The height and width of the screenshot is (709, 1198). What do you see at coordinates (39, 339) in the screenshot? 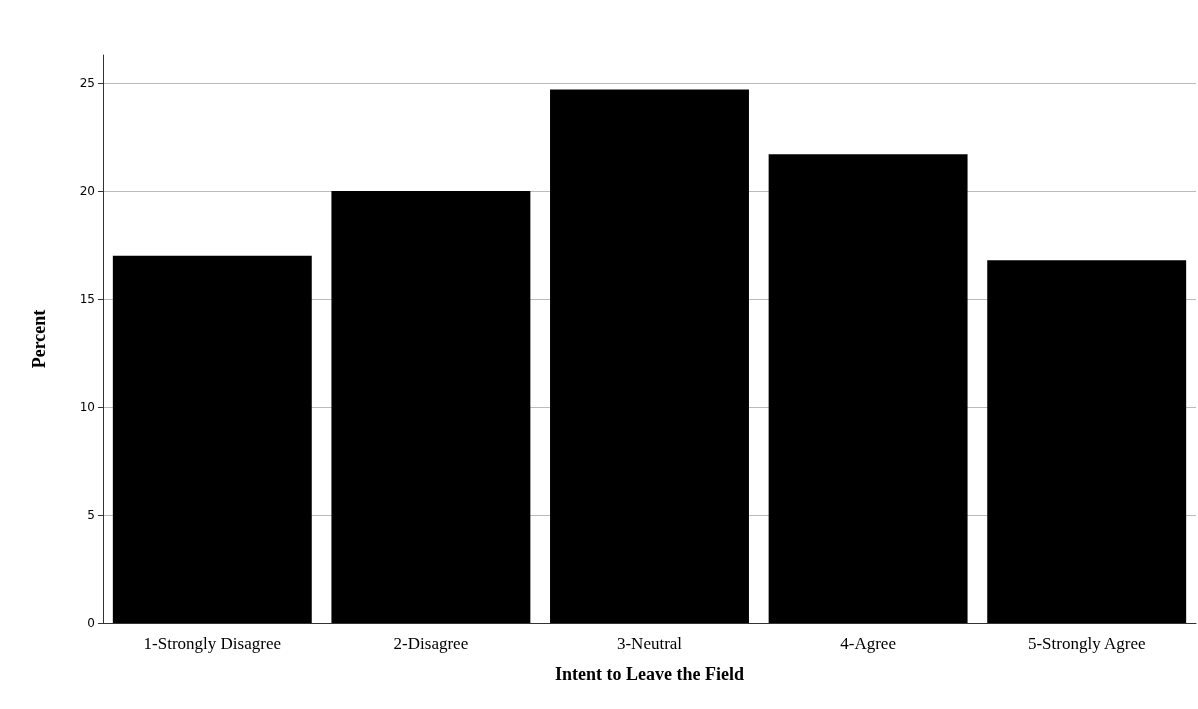
I see `y-axis-title: Percent` at bounding box center [39, 339].